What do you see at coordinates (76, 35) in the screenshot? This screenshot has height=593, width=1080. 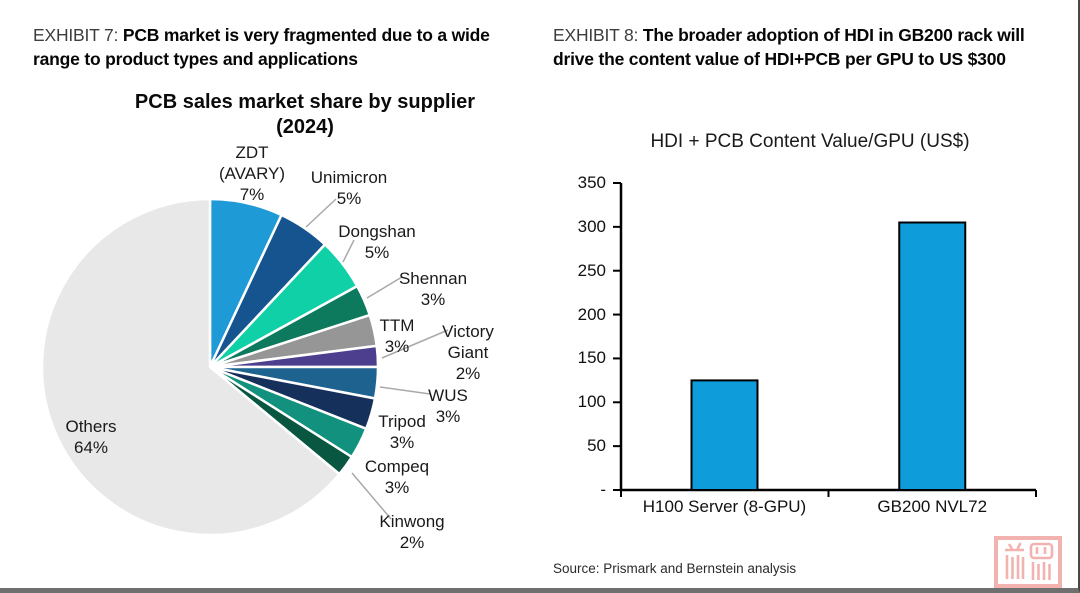 I see `exhibit-7-label: EXHIBIT 7:` at bounding box center [76, 35].